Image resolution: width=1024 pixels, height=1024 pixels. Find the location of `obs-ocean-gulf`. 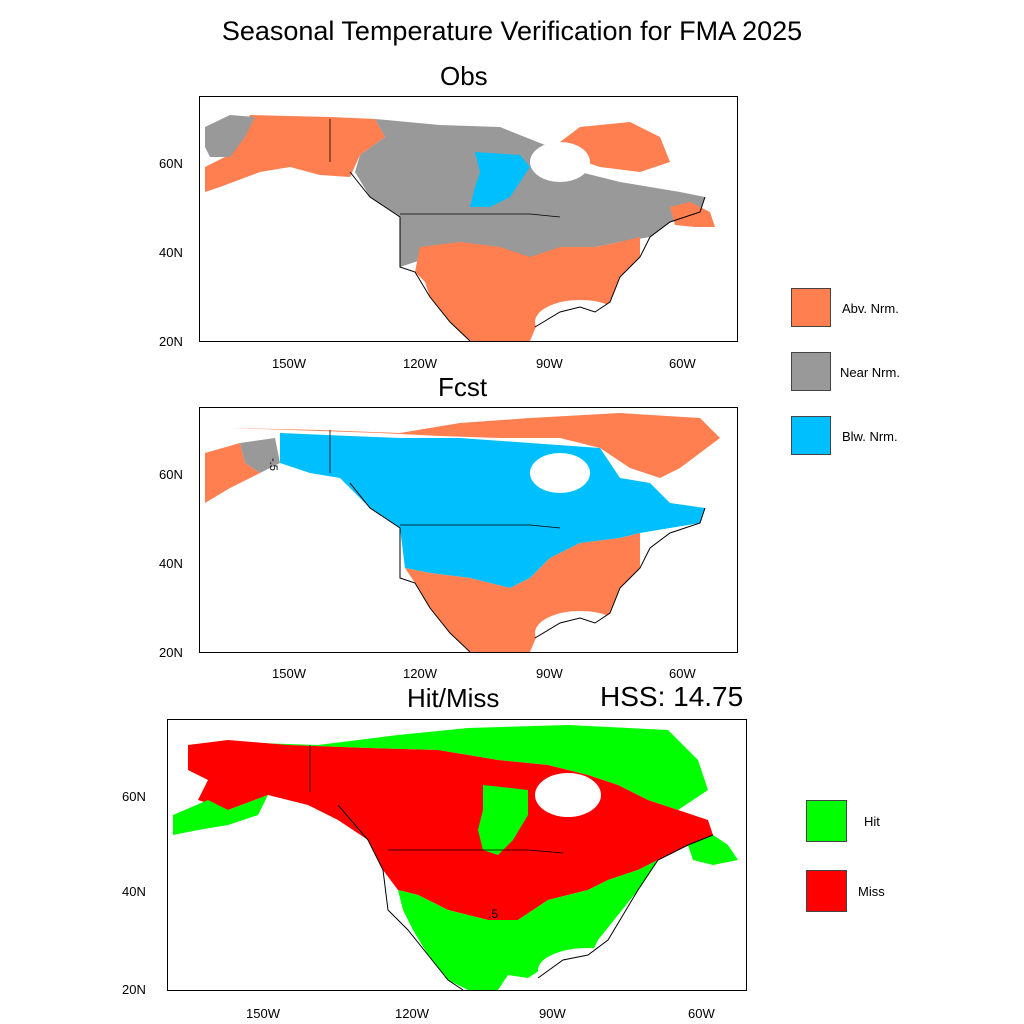

obs-ocean-gulf is located at coordinates (580, 320).